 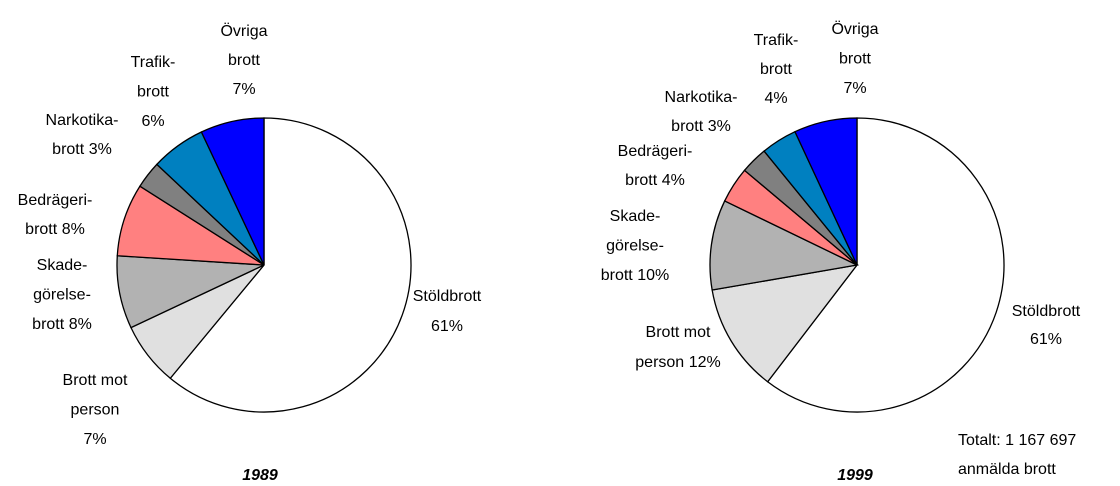 What do you see at coordinates (1017, 440) in the screenshot?
I see `annotation-line: Totalt: 1 167 697` at bounding box center [1017, 440].